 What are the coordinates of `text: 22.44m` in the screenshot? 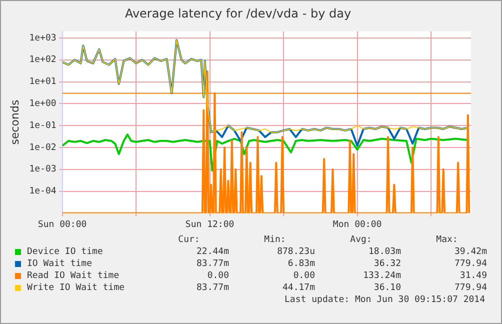 It's located at (212, 252).